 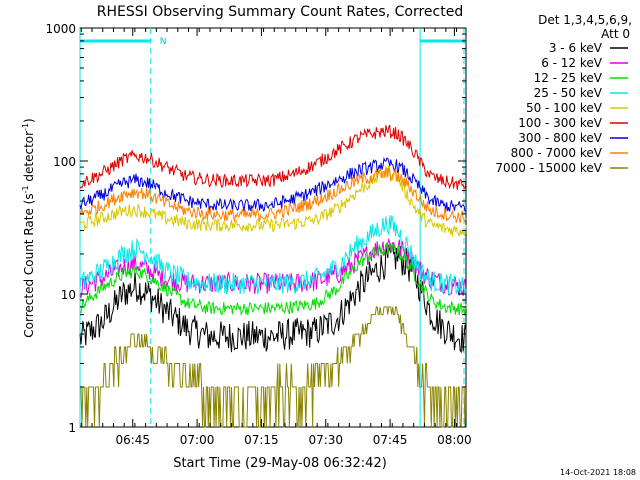 What do you see at coordinates (280, 463) in the screenshot?
I see `x-axis-label: Start Time (29-May-08 06:32:42)` at bounding box center [280, 463].